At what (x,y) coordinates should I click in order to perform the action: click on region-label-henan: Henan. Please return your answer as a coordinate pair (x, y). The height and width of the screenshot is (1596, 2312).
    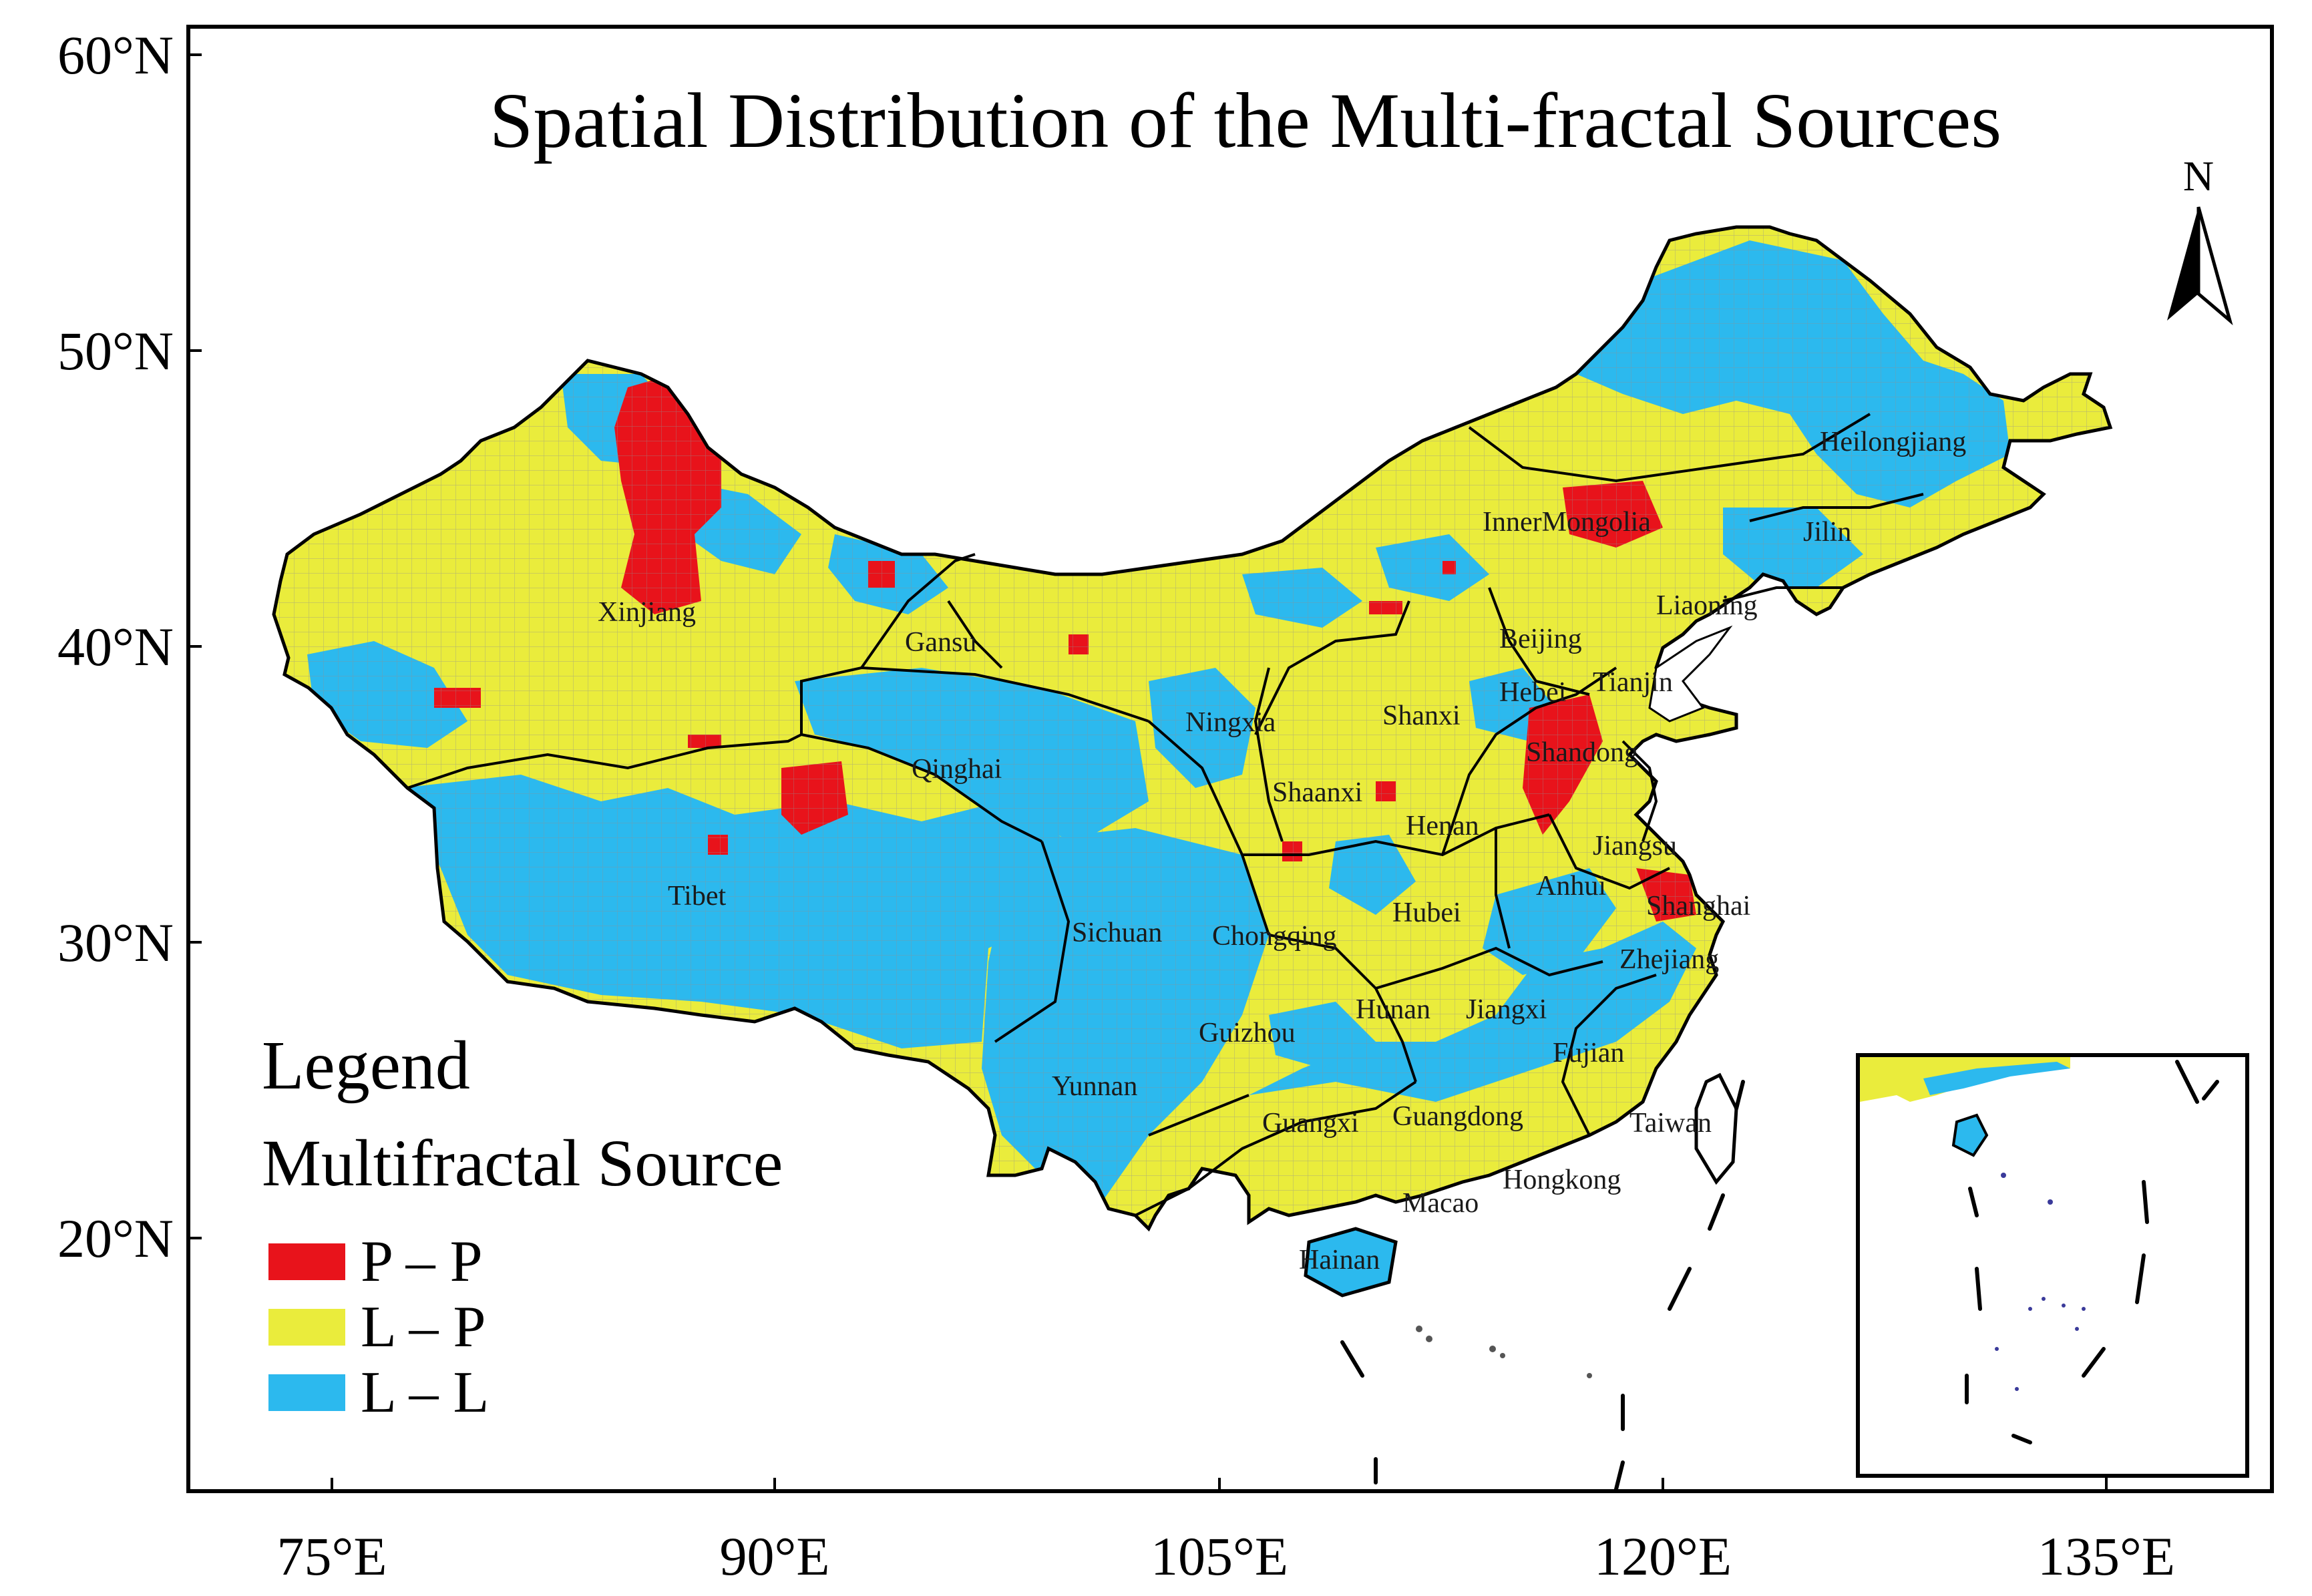
    Looking at the image, I should click on (1442, 826).